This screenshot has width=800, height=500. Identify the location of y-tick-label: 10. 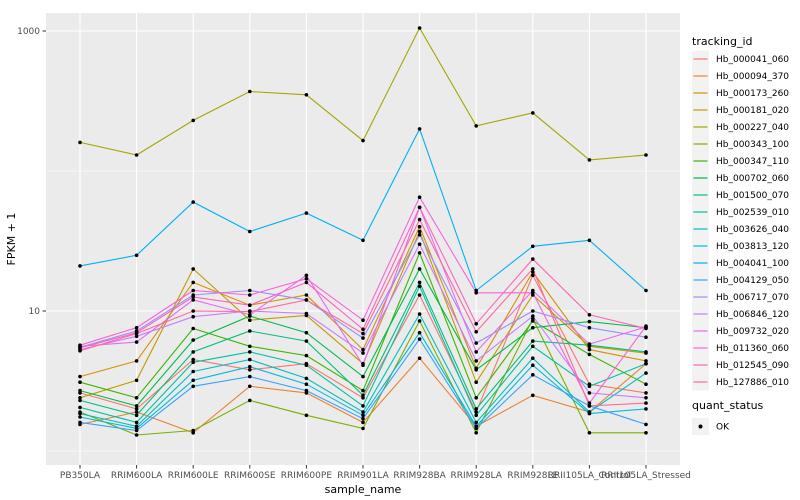
(35, 312).